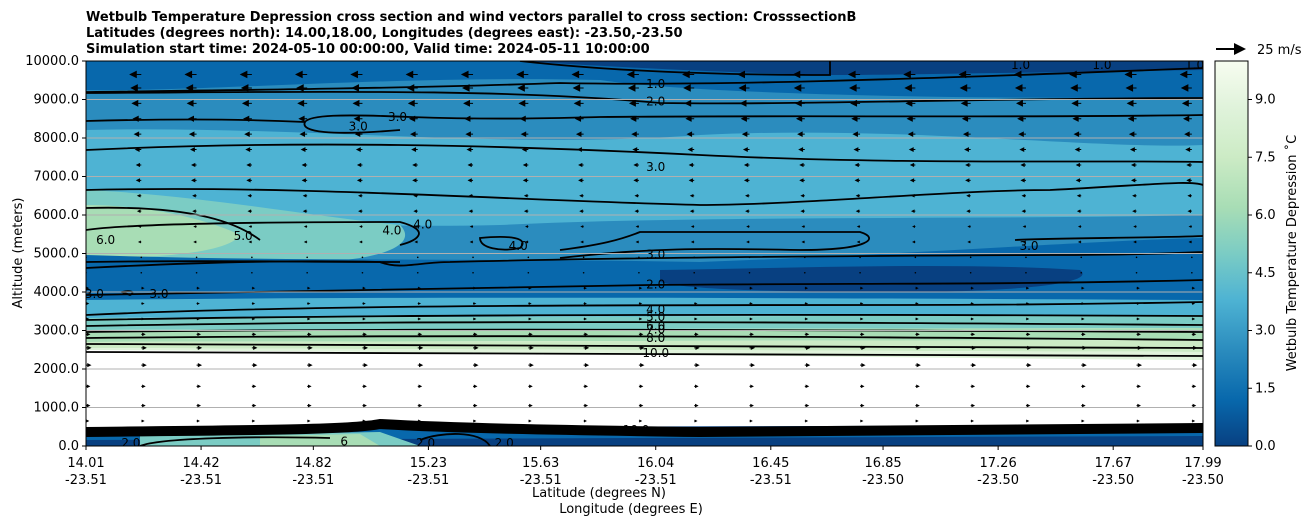 Image resolution: width=1312 pixels, height=526 pixels. I want to click on contour-label: 6.0, so click(105, 240).